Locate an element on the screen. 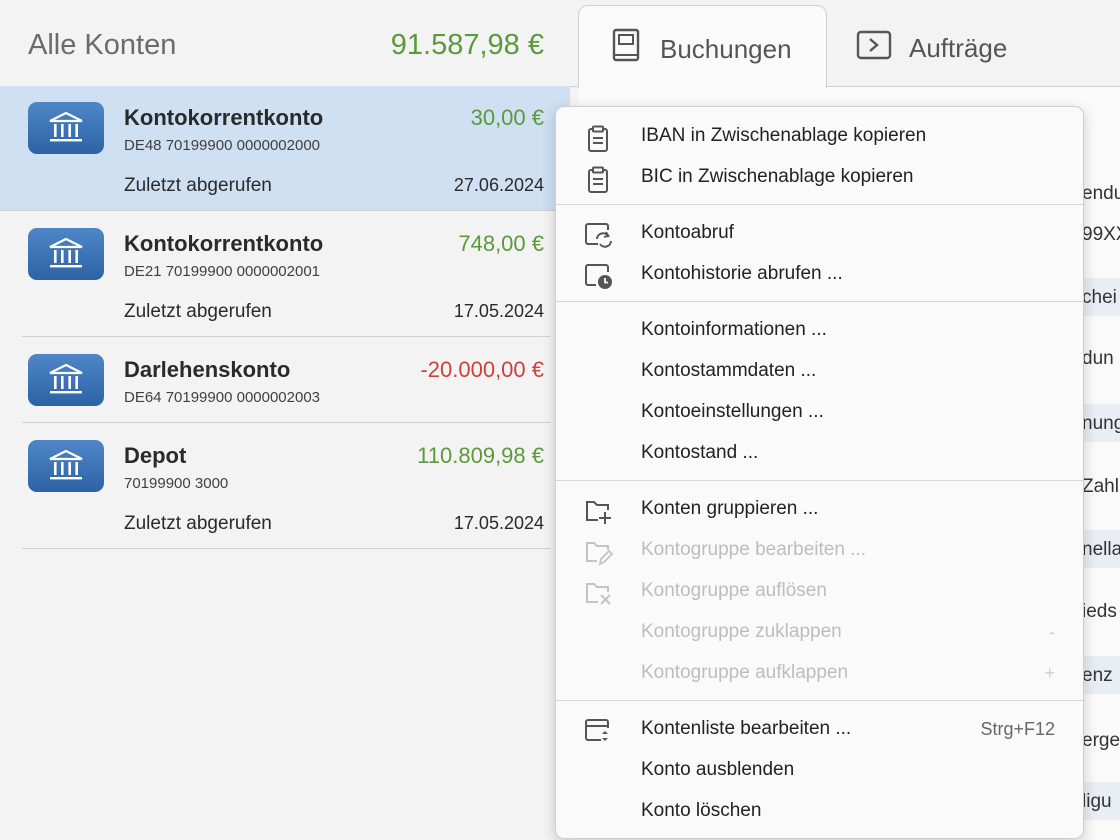 The image size is (1120, 840). menu-item-konto-loeschen: Konto löschen is located at coordinates (819, 812).